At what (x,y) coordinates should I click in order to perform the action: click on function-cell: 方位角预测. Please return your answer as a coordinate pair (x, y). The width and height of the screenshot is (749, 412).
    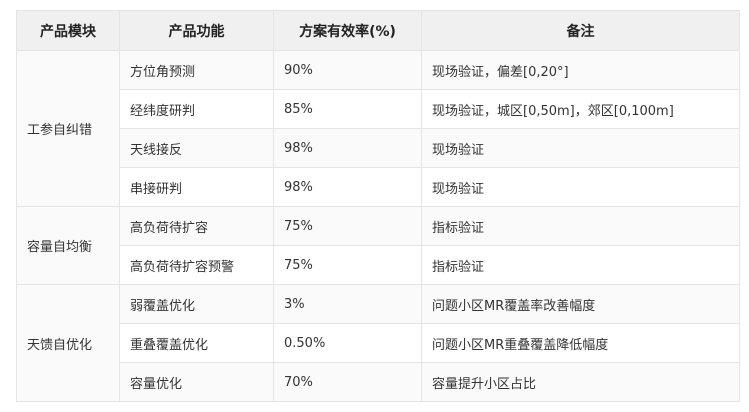
    Looking at the image, I should click on (196, 70).